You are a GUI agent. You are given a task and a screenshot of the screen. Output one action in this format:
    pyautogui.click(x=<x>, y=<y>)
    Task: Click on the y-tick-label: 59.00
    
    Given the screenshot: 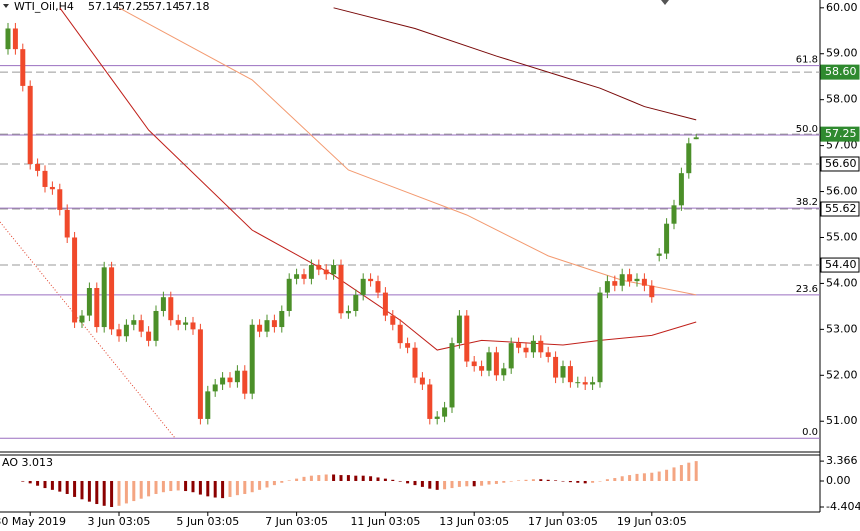 What is the action you would take?
    pyautogui.click(x=842, y=53)
    